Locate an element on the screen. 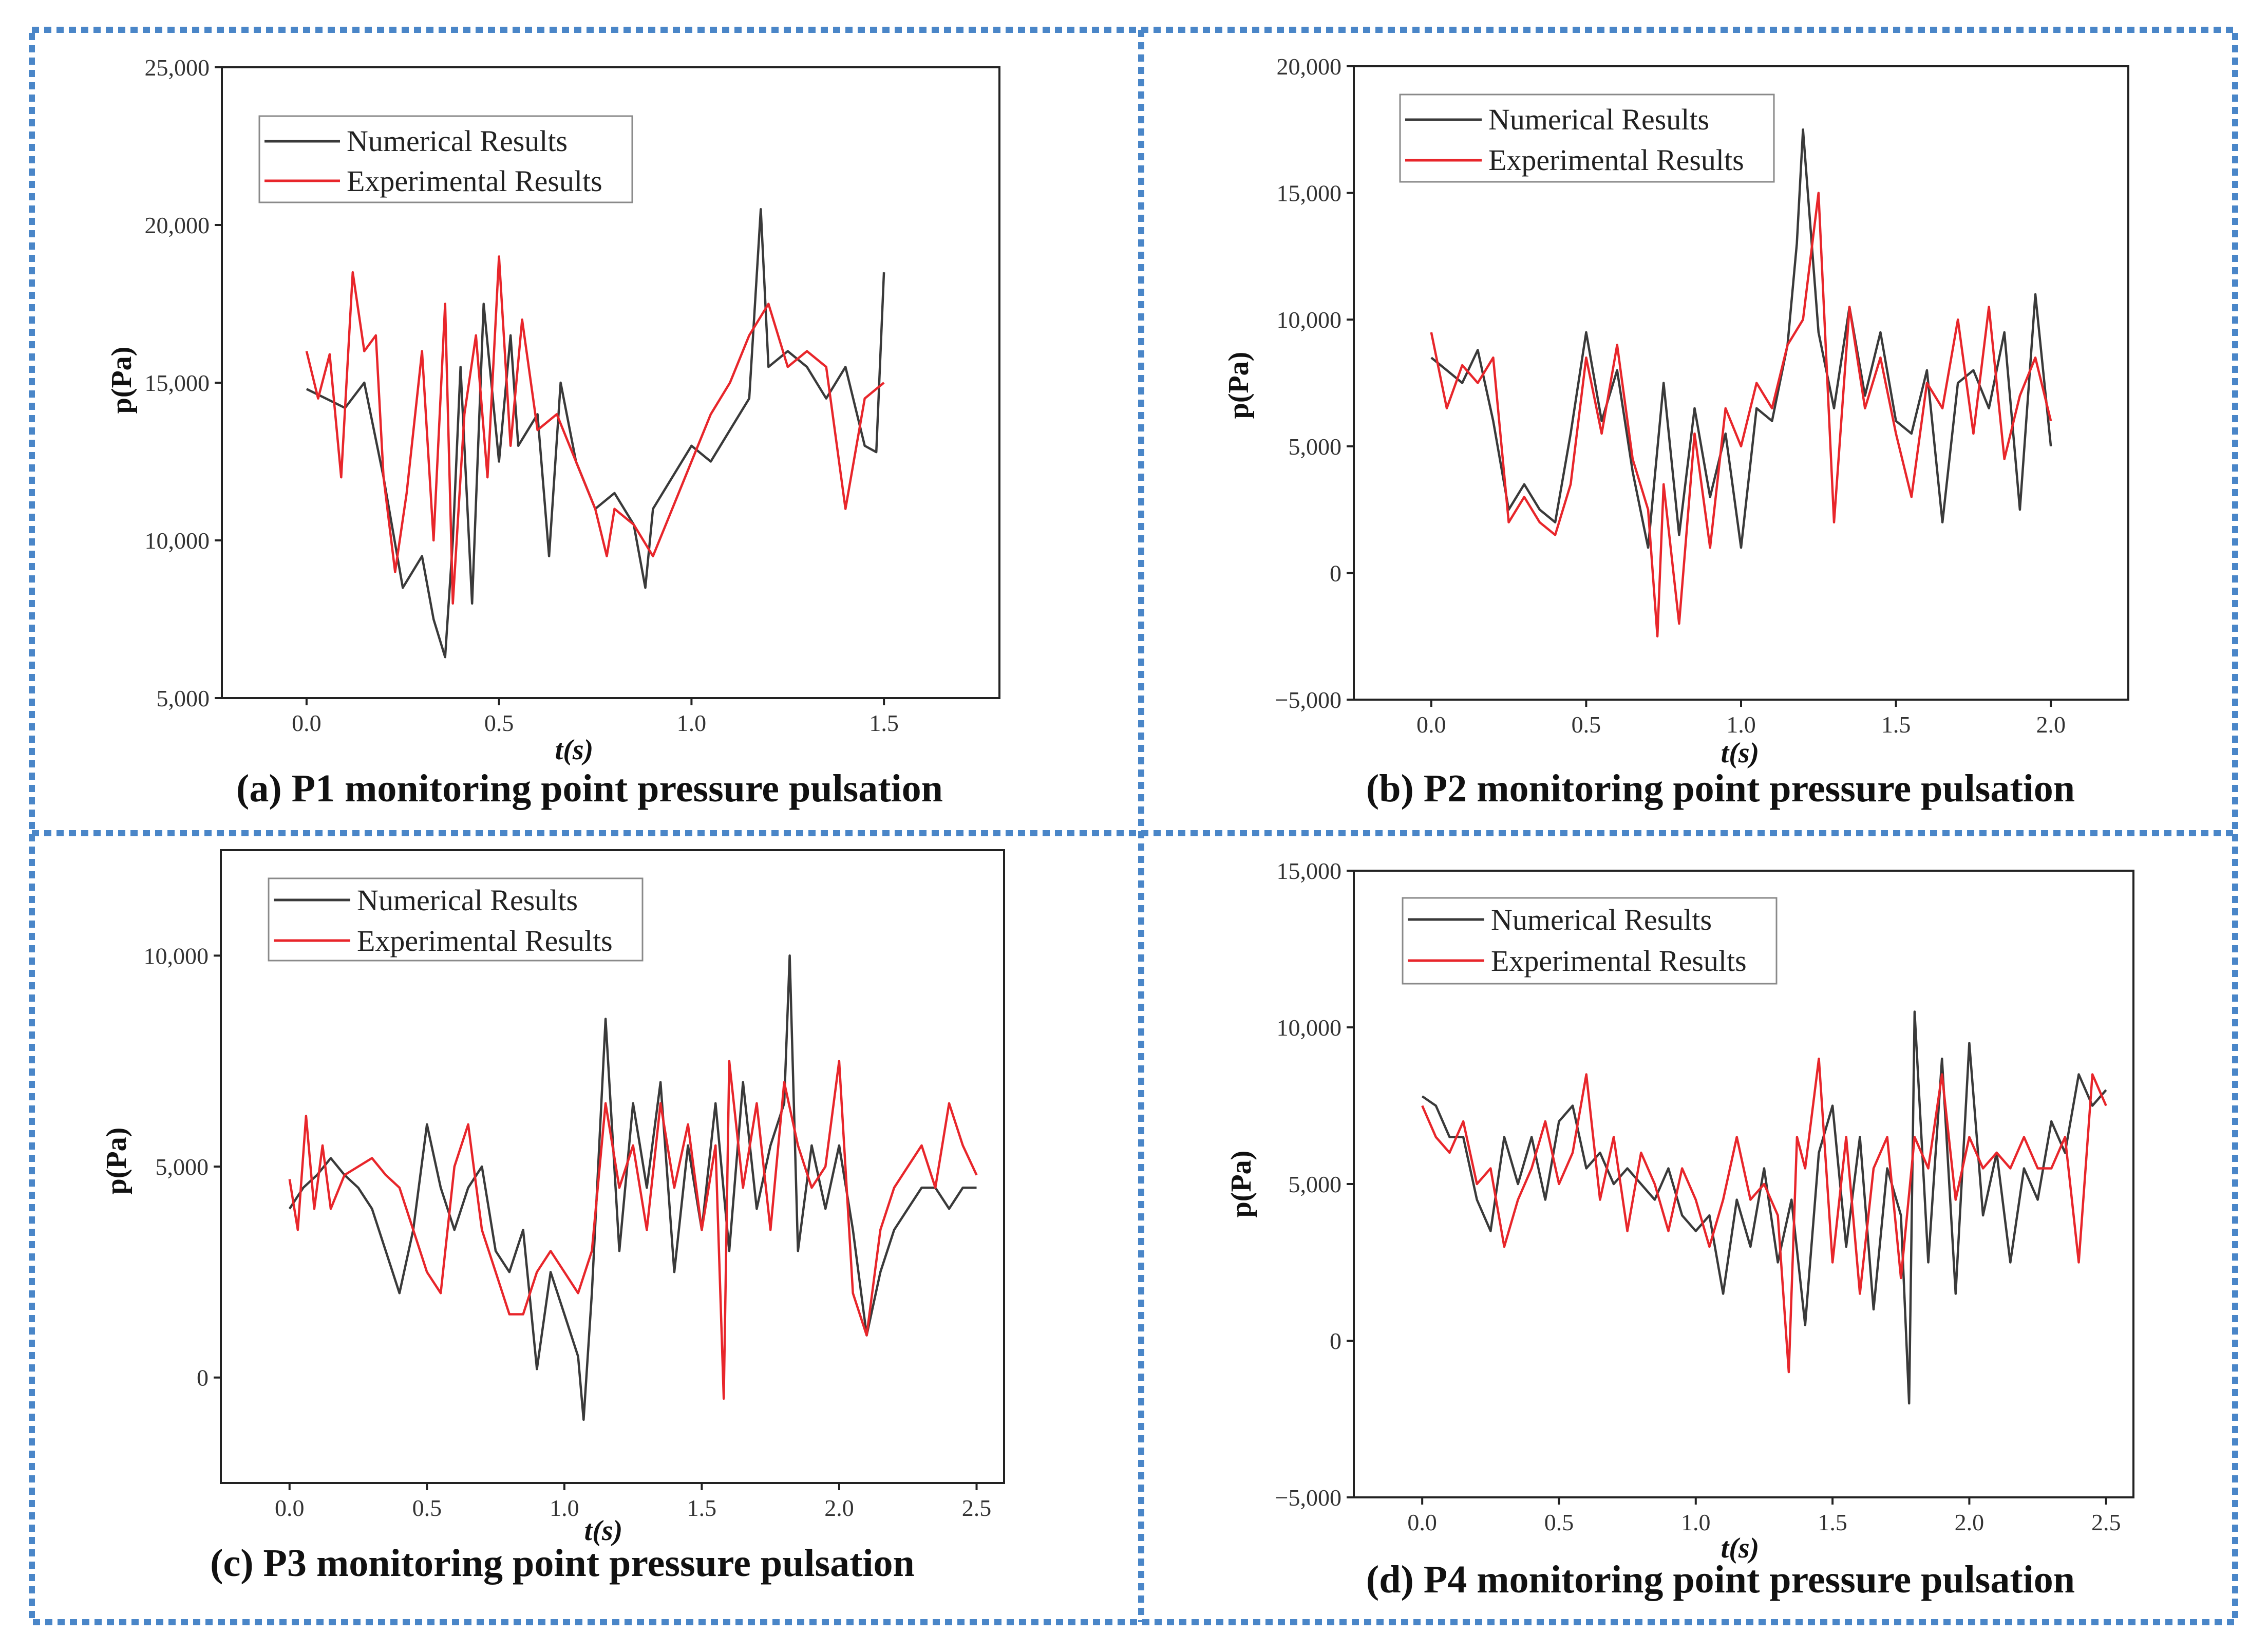 The width and height of the screenshot is (2268, 1652). series-line-experimental-d is located at coordinates (1764, 1215).